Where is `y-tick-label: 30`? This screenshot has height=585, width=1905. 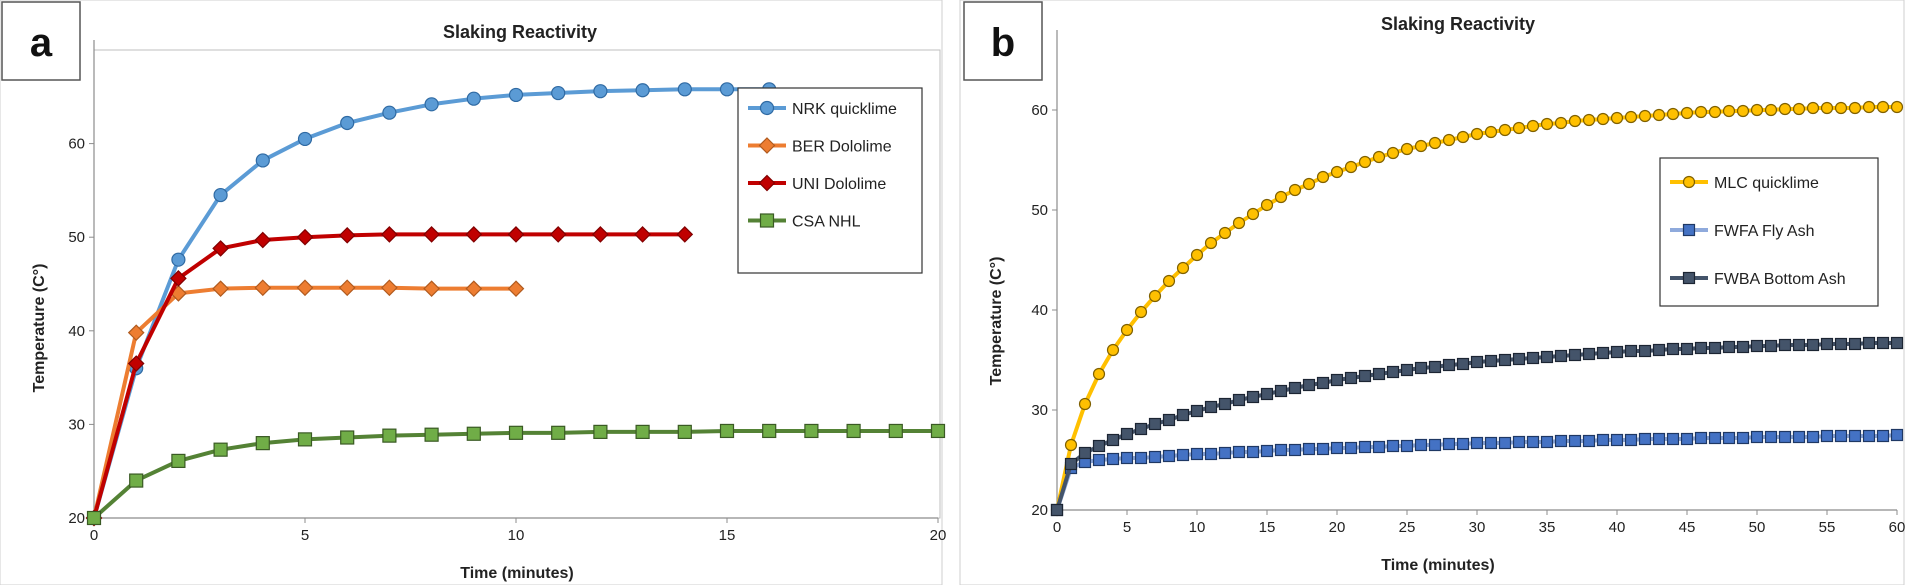 y-tick-label: 30 is located at coordinates (1039, 410).